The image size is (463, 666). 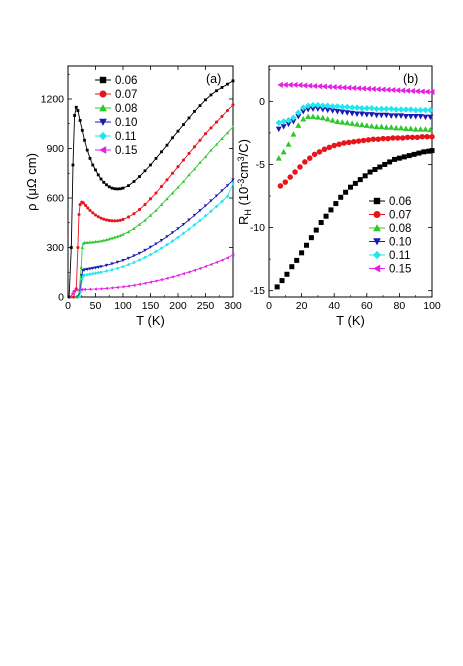 What do you see at coordinates (400, 270) in the screenshot?
I see `legend-label: 0.15` at bounding box center [400, 270].